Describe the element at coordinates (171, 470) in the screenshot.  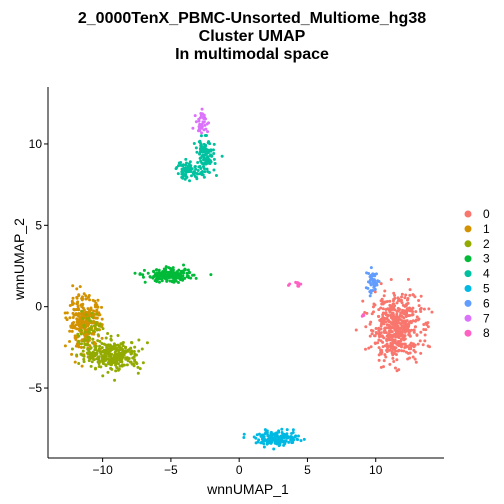
I see `x-tick-label: −5` at that location.